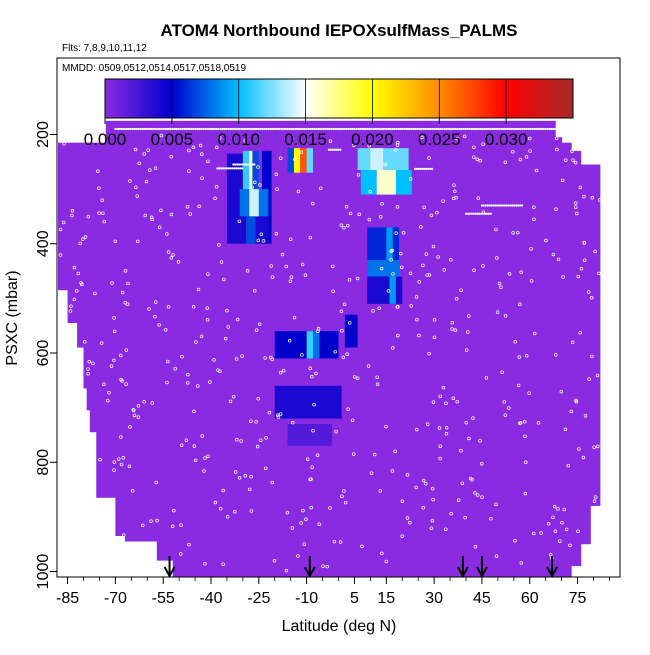 Image resolution: width=650 pixels, height=655 pixels. Describe the element at coordinates (386, 598) in the screenshot. I see `x-tick-label: 15` at that location.